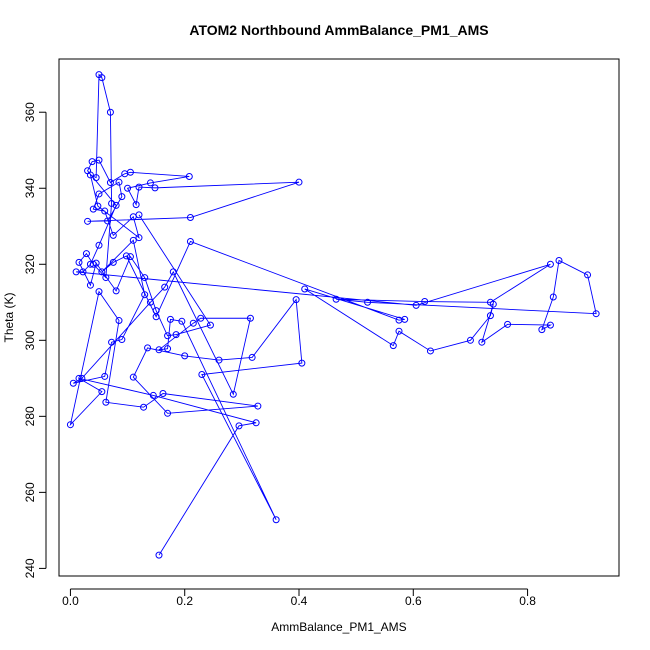 This screenshot has width=650, height=650. Describe the element at coordinates (30, 416) in the screenshot. I see `y-tick-label: 280` at that location.